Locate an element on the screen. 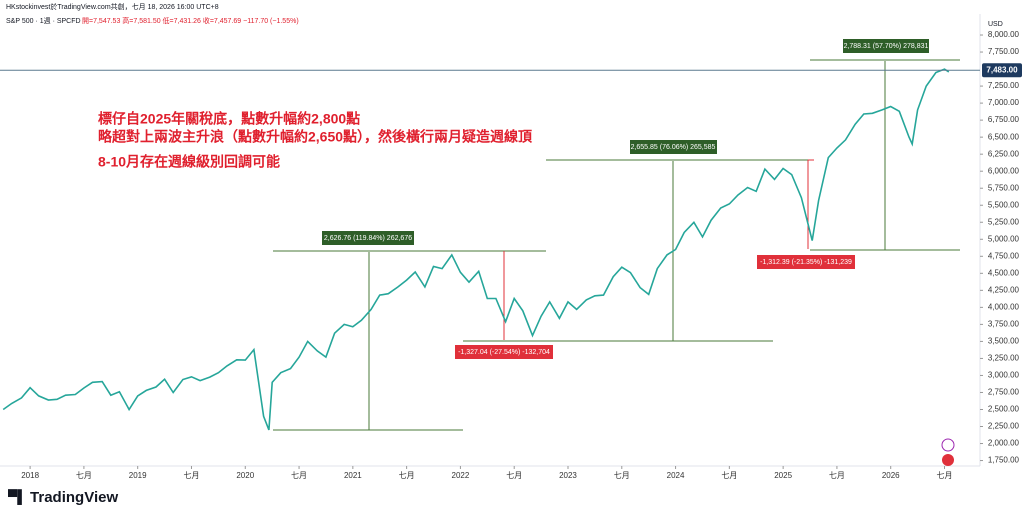 Image resolution: width=1024 pixels, height=516 pixels. measure-label: 2,788.31 (57.70%) 278,831 is located at coordinates (886, 46).